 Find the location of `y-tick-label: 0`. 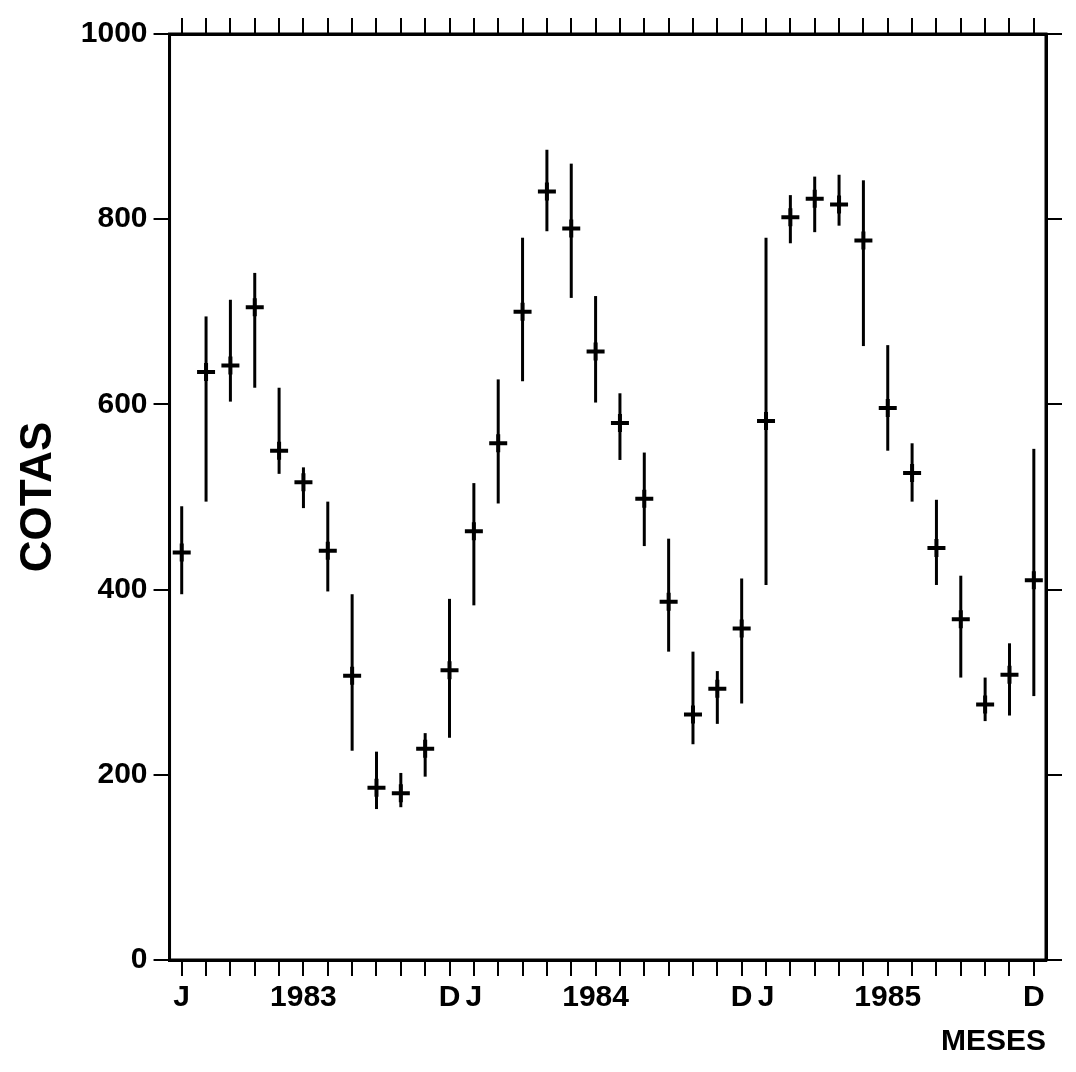

y-tick-label: 0 is located at coordinates (139, 958).